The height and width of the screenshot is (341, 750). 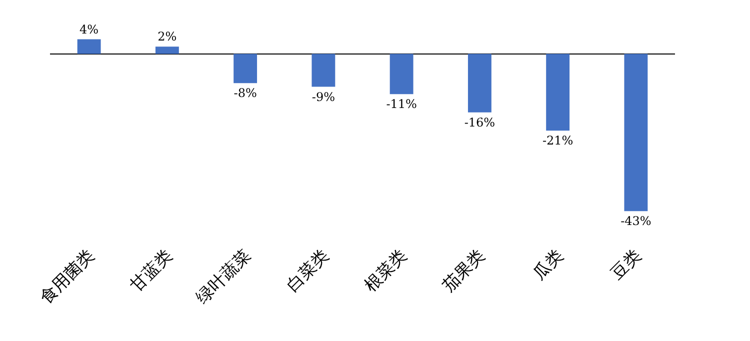 What do you see at coordinates (323, 97) in the screenshot?
I see `data-label: -9%` at bounding box center [323, 97].